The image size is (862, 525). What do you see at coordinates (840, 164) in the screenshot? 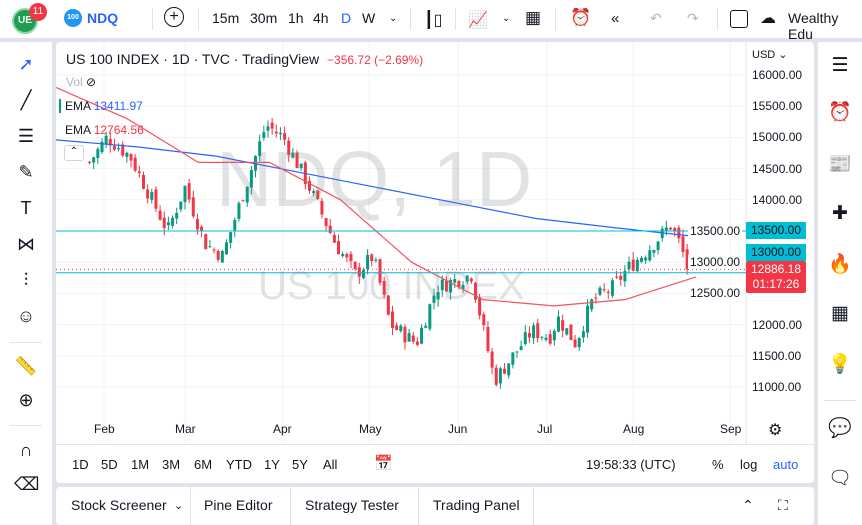
I see `news-icon: 📰` at bounding box center [840, 164].